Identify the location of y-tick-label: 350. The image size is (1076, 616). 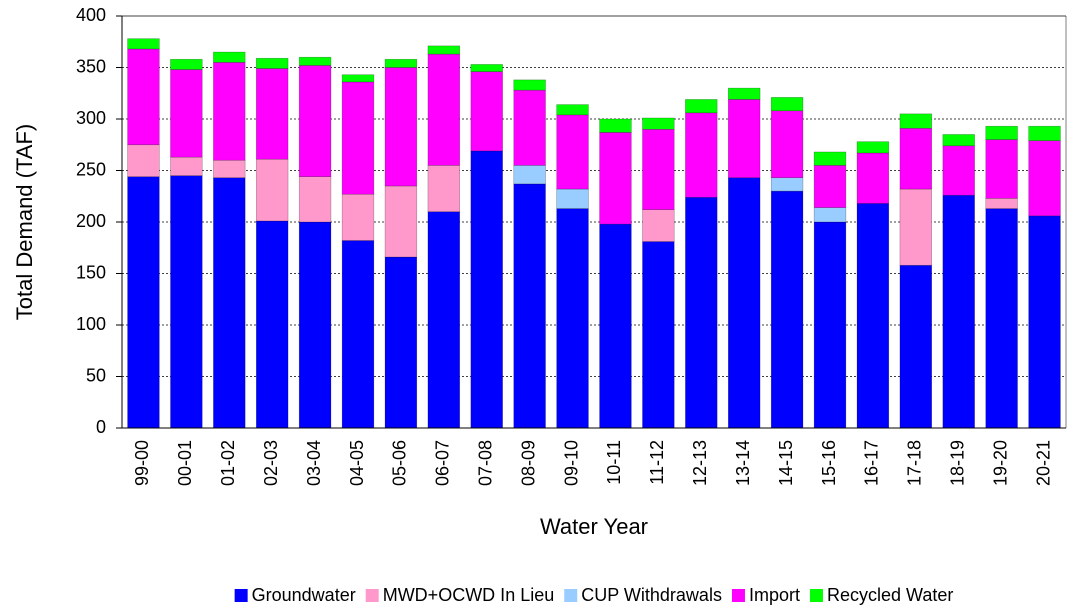
(91, 66).